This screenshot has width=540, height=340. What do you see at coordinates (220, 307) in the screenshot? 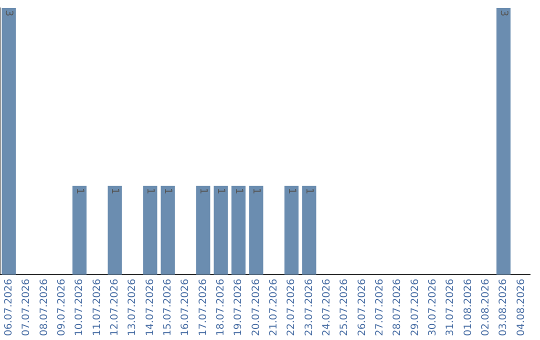
I see `x-tick-label: 18.07.2026` at bounding box center [220, 307].